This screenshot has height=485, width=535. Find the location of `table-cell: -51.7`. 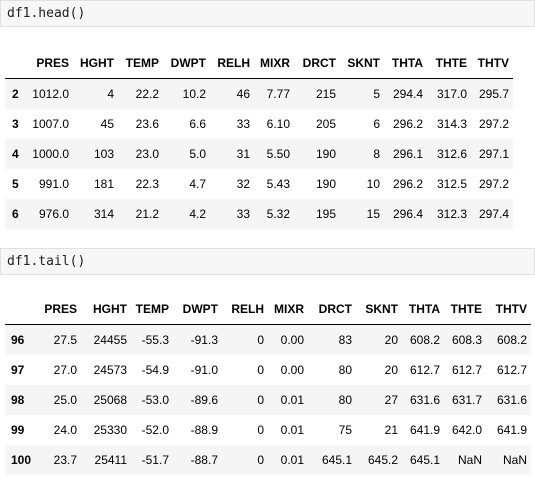

table-cell: -51.7 is located at coordinates (155, 460).